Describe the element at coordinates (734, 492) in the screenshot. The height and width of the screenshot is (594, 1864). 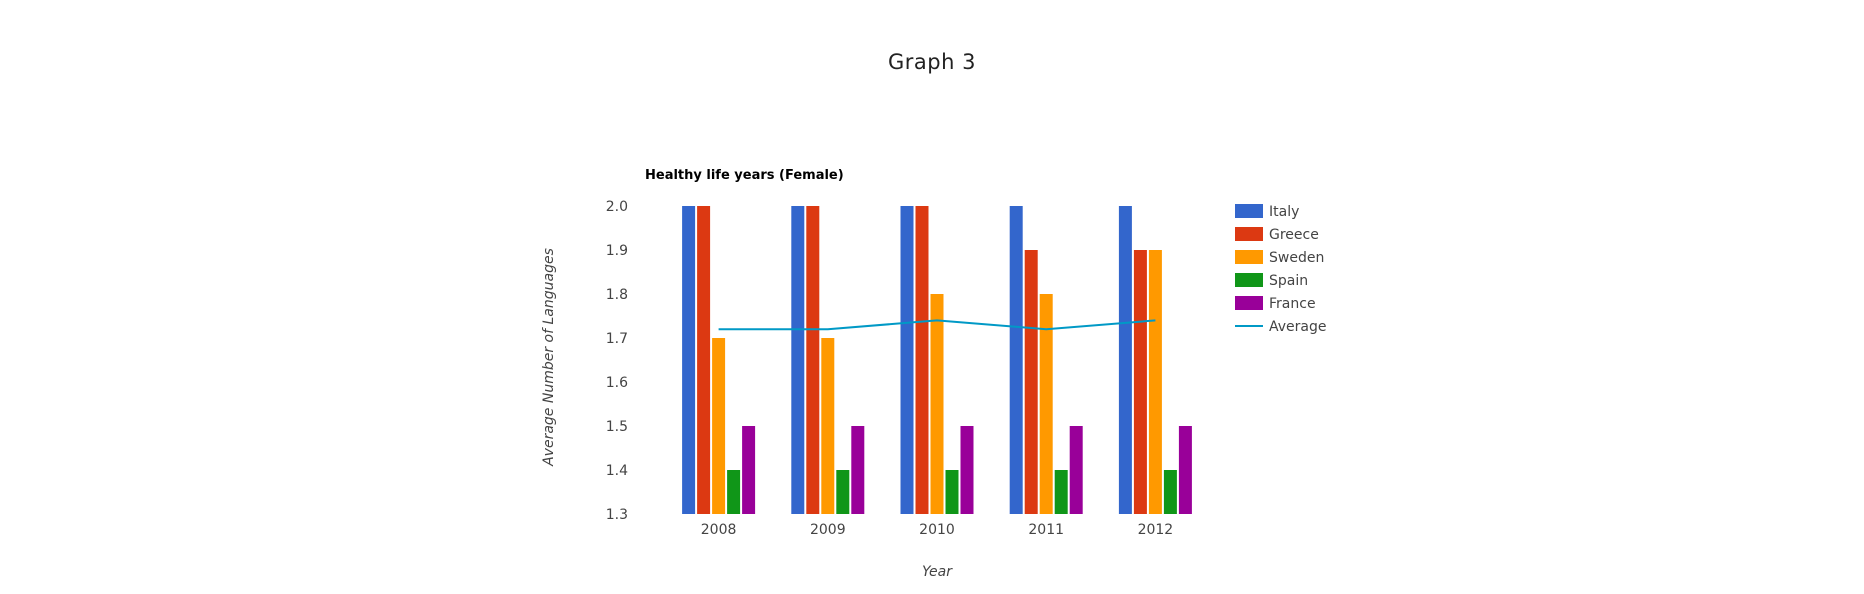
I see `bar-spain-2008` at that location.